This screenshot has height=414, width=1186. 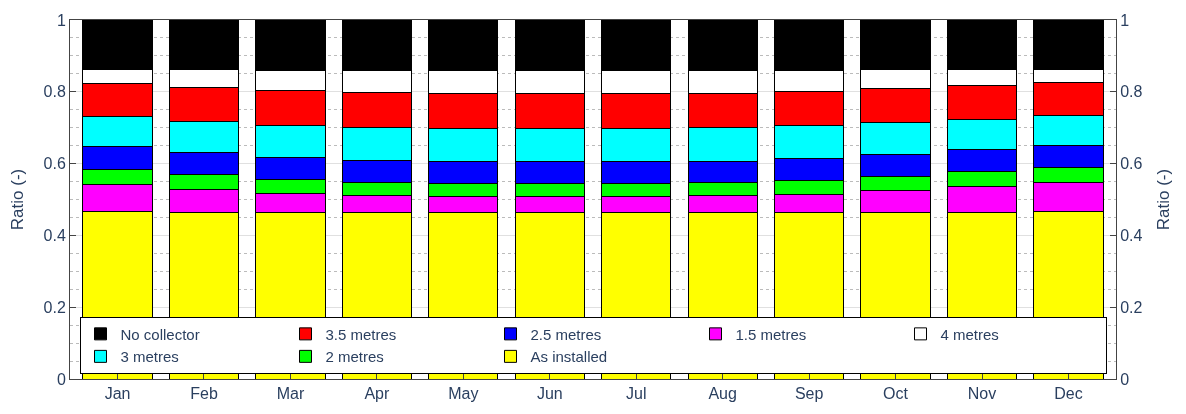 What do you see at coordinates (636, 394) in the screenshot?
I see `x-tick-label: Jul` at bounding box center [636, 394].